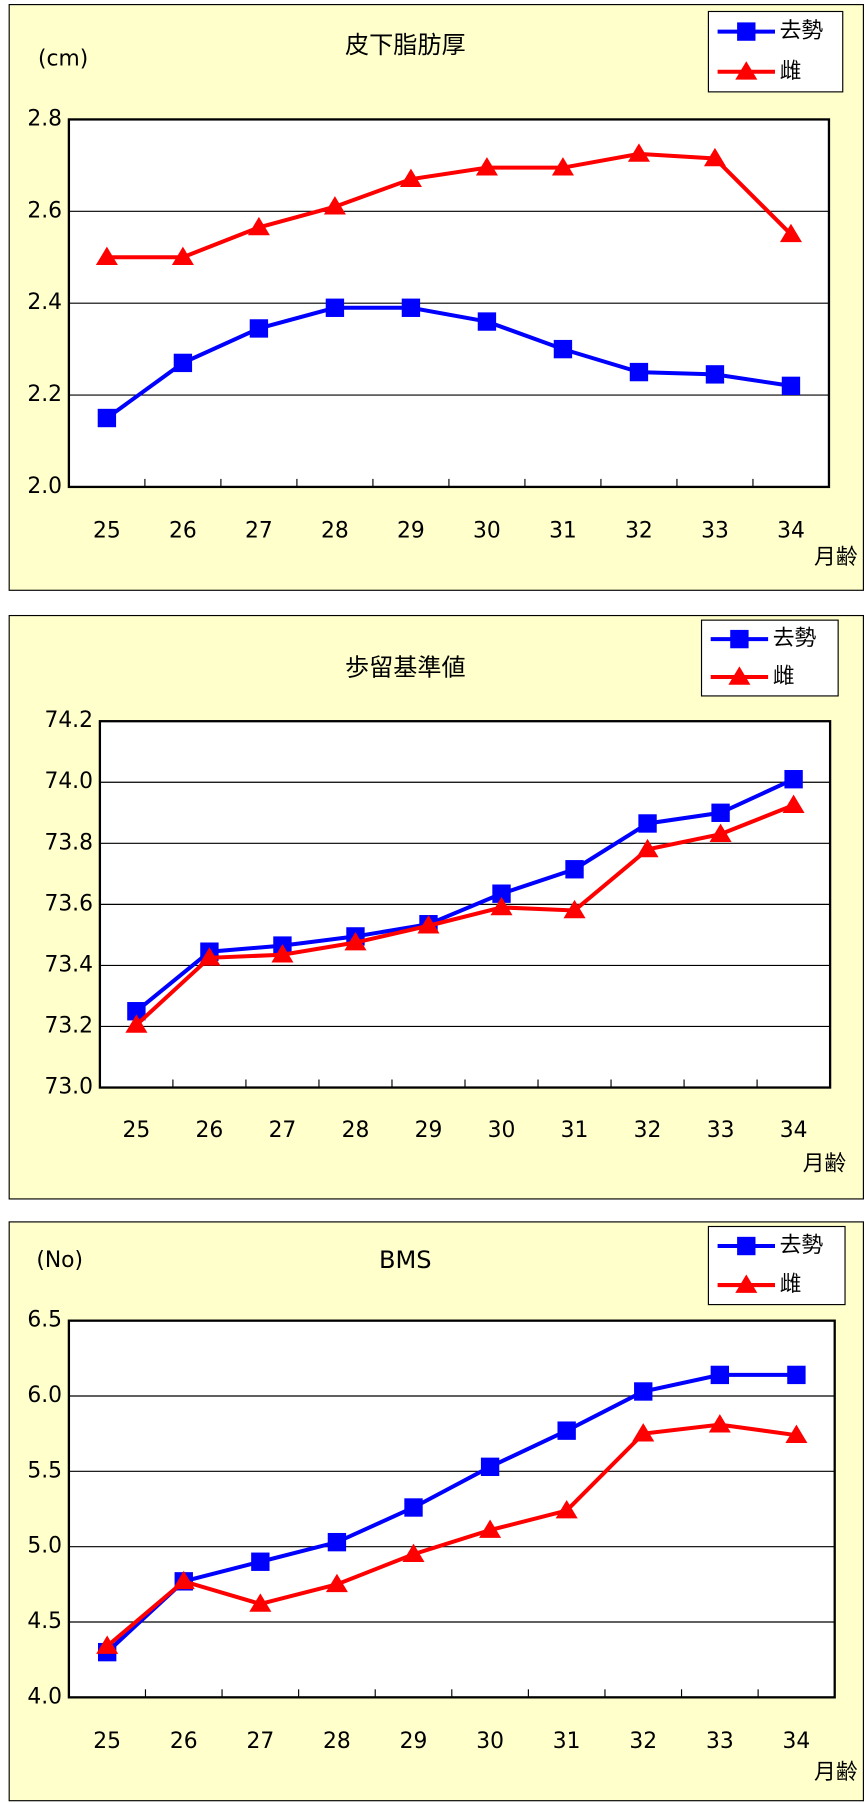 This screenshot has height=1803, width=868. I want to click on y-tick-label: 73.8, so click(68, 842).